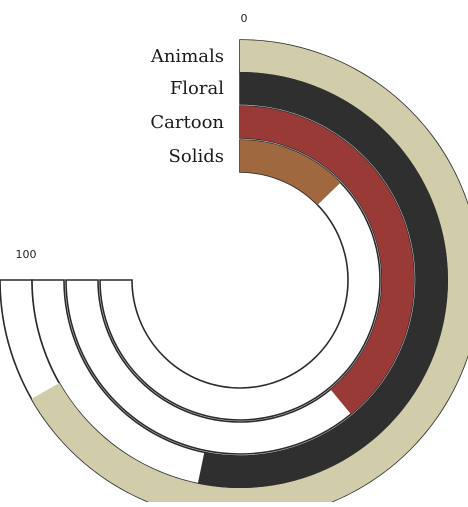 Image resolution: width=468 pixels, height=507 pixels. What do you see at coordinates (196, 156) in the screenshot?
I see `category-label-solids: Solids` at bounding box center [196, 156].